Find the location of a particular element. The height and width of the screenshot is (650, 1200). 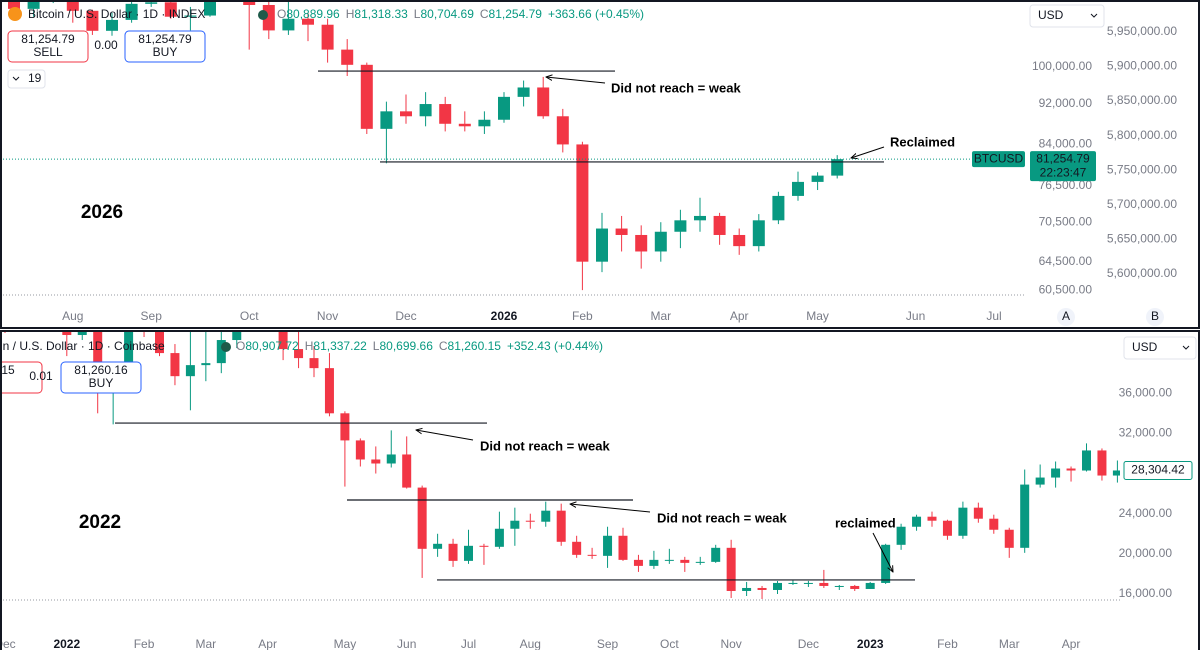

x-tick-label: Dec is located at coordinates (8, 643).